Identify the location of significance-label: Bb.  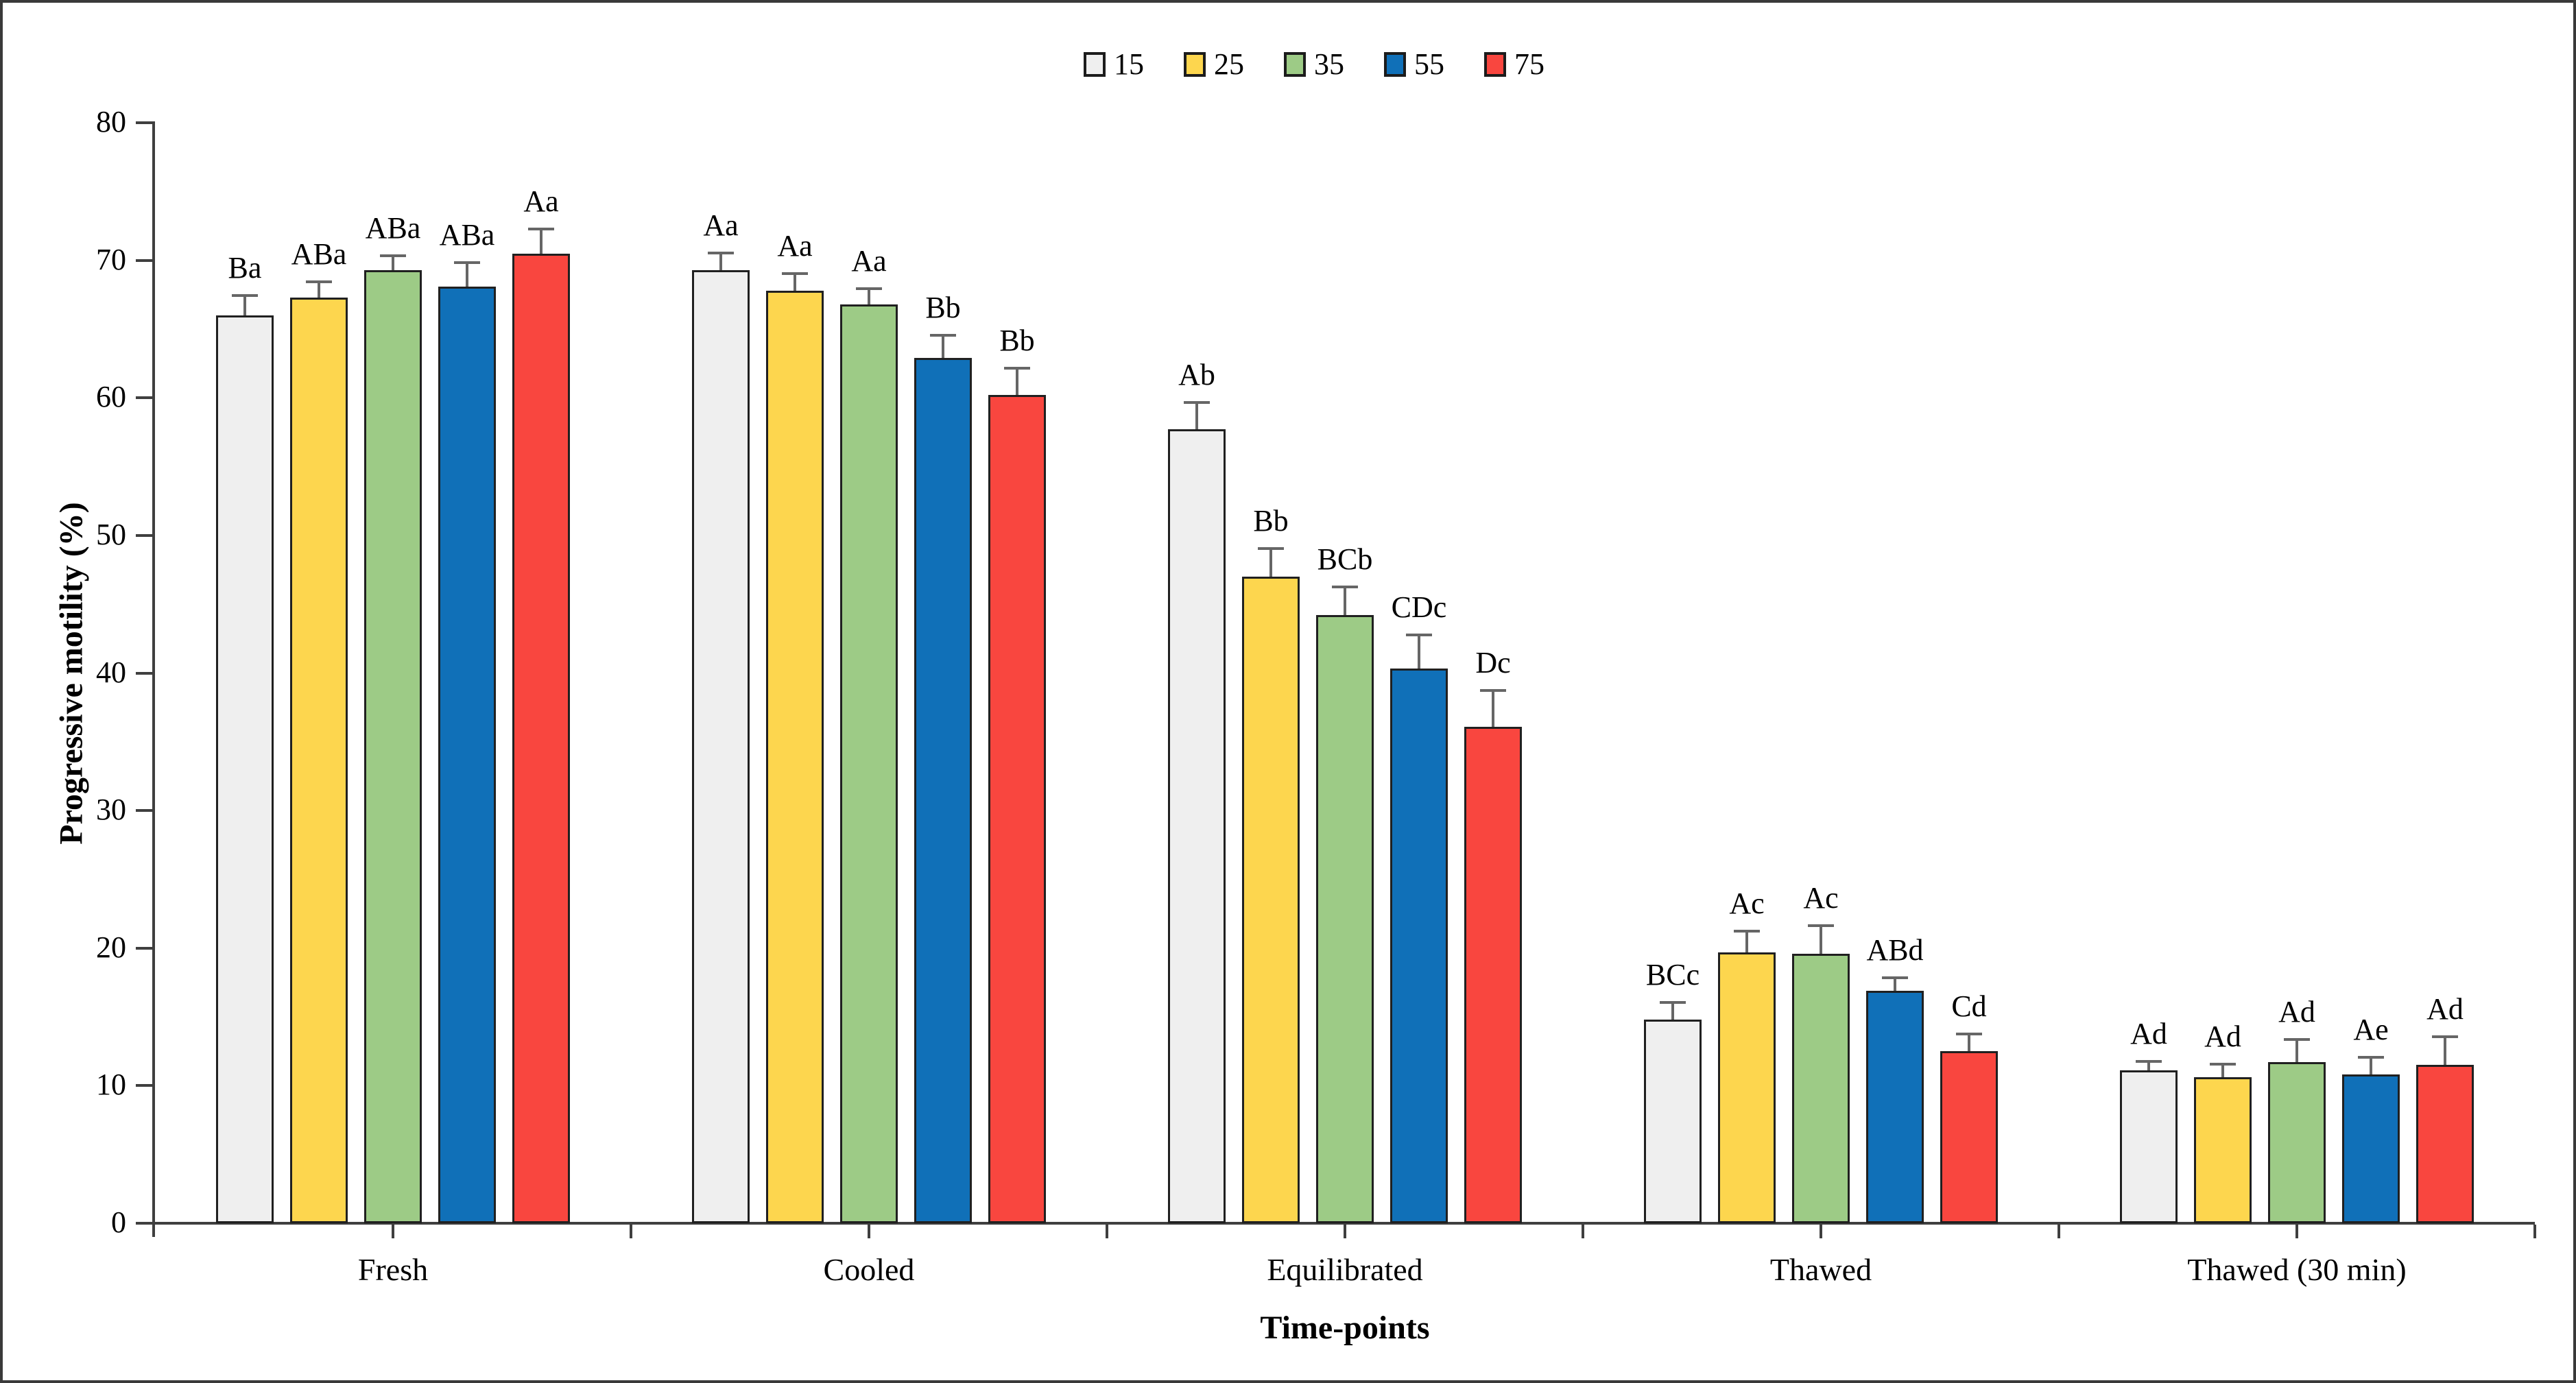
(943, 307).